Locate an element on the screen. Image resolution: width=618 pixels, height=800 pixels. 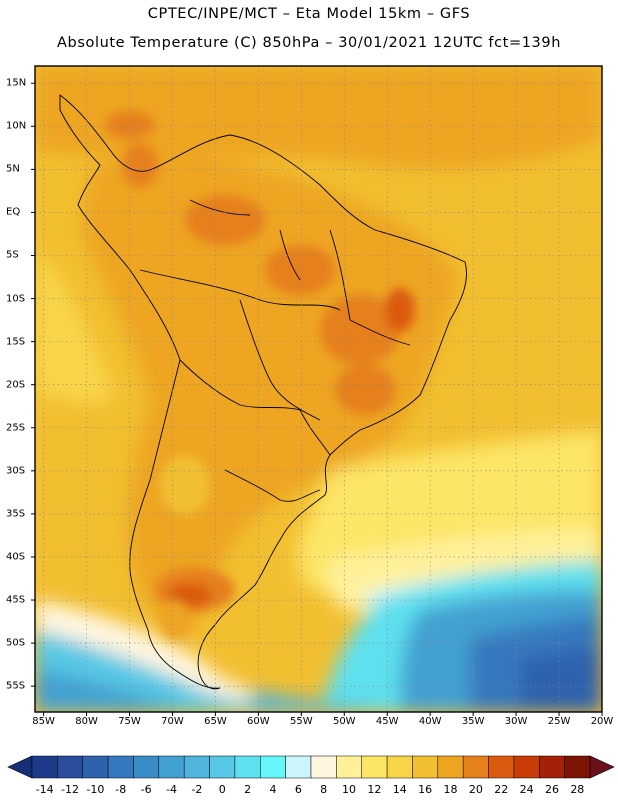
title-line-1: CPTEC/INPE/MCT – Eta Model 15km – GFS is located at coordinates (309, 14).